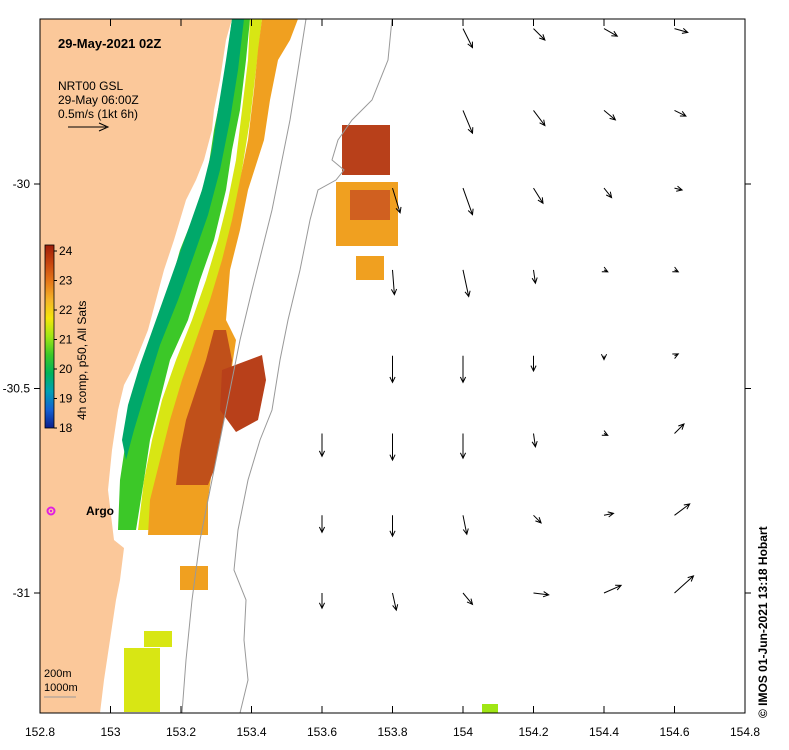 Image resolution: width=789 pixels, height=750 pixels. Describe the element at coordinates (17, 389) in the screenshot. I see `y-tick-label-1: -30.5` at that location.